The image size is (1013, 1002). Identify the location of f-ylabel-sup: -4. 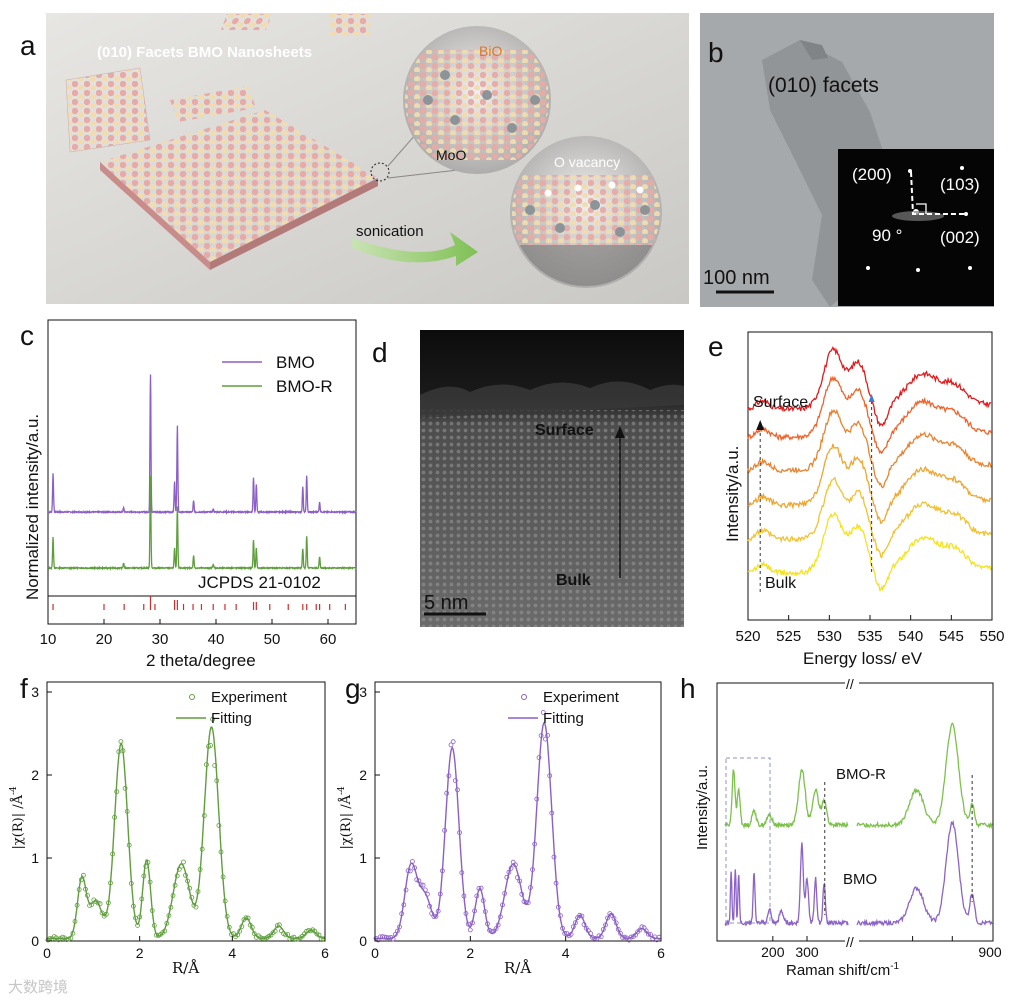
(14, 790).